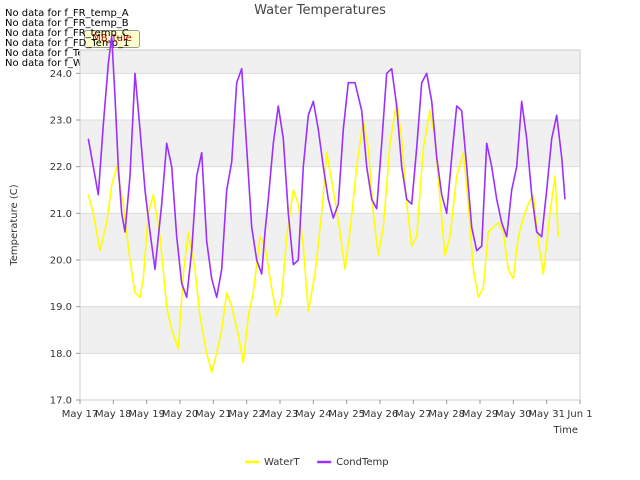  What do you see at coordinates (446, 414) in the screenshot?
I see `x-tick-label: May 28` at bounding box center [446, 414].